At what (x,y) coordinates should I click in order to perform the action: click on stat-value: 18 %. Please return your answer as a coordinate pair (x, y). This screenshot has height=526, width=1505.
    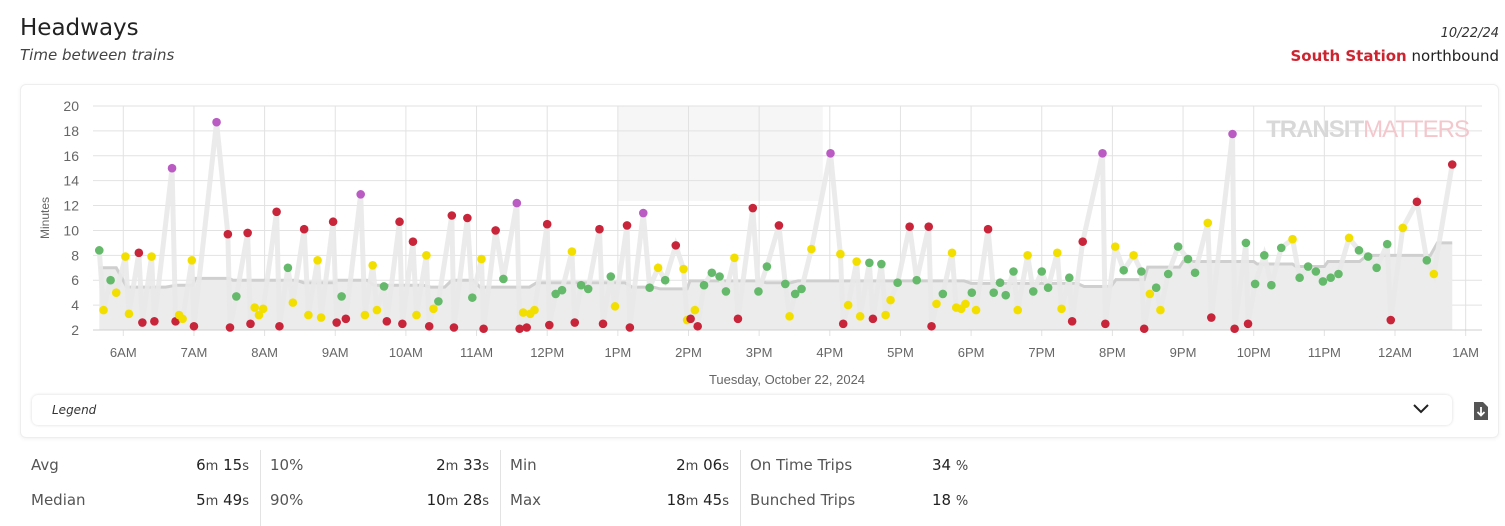
    Looking at the image, I should click on (950, 500).